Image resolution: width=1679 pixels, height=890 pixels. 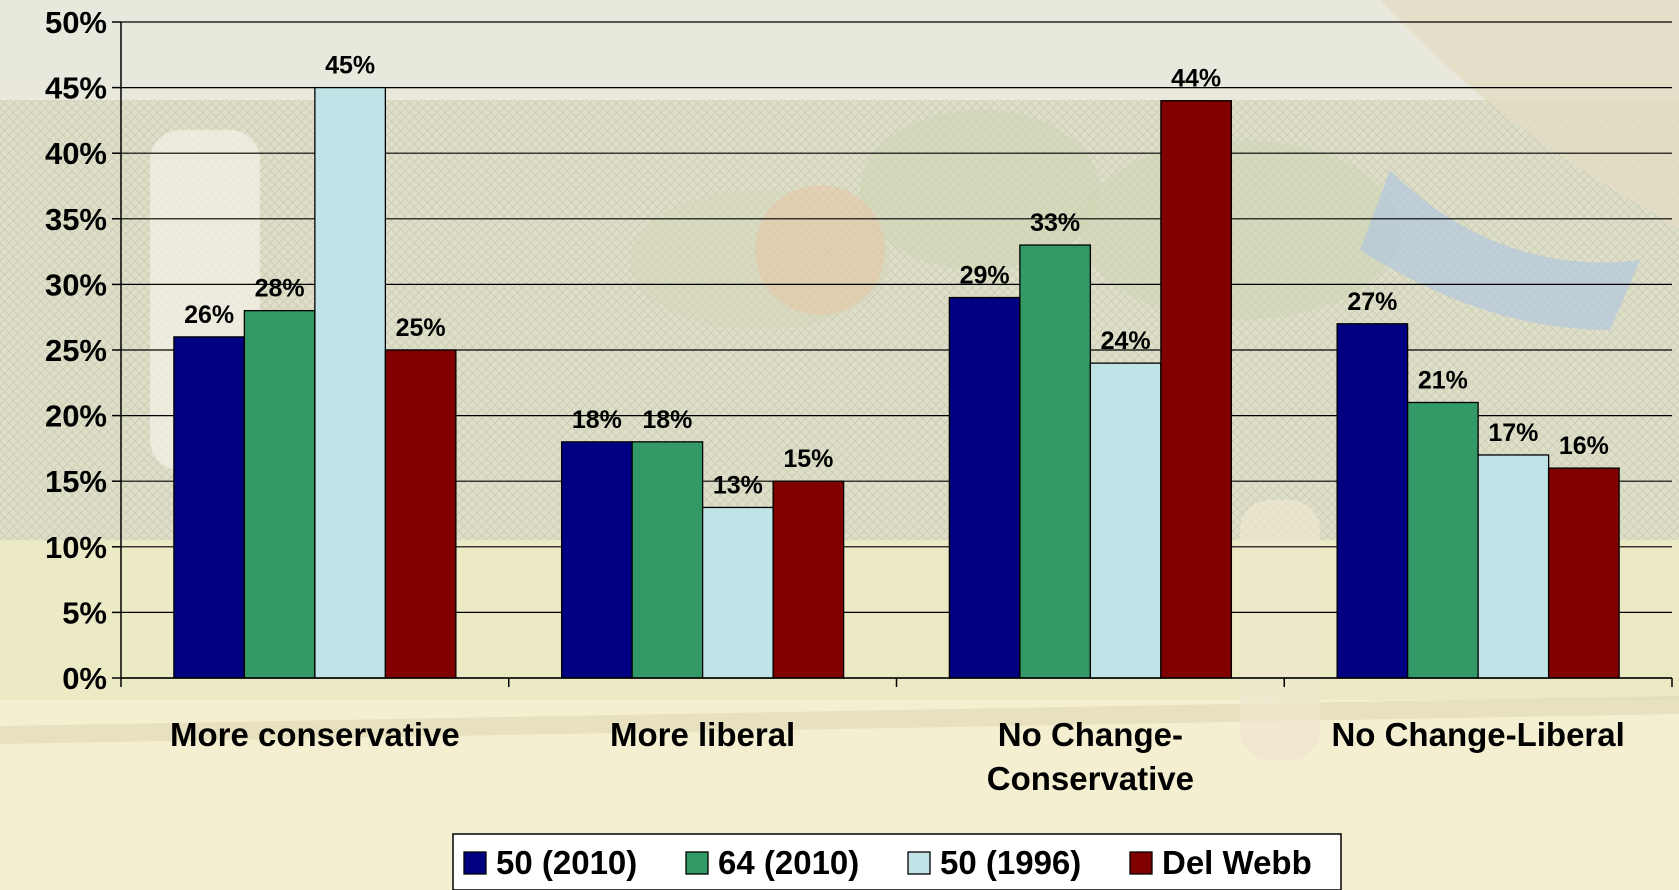 I want to click on y-tick-label: 5%, so click(x=84, y=612).